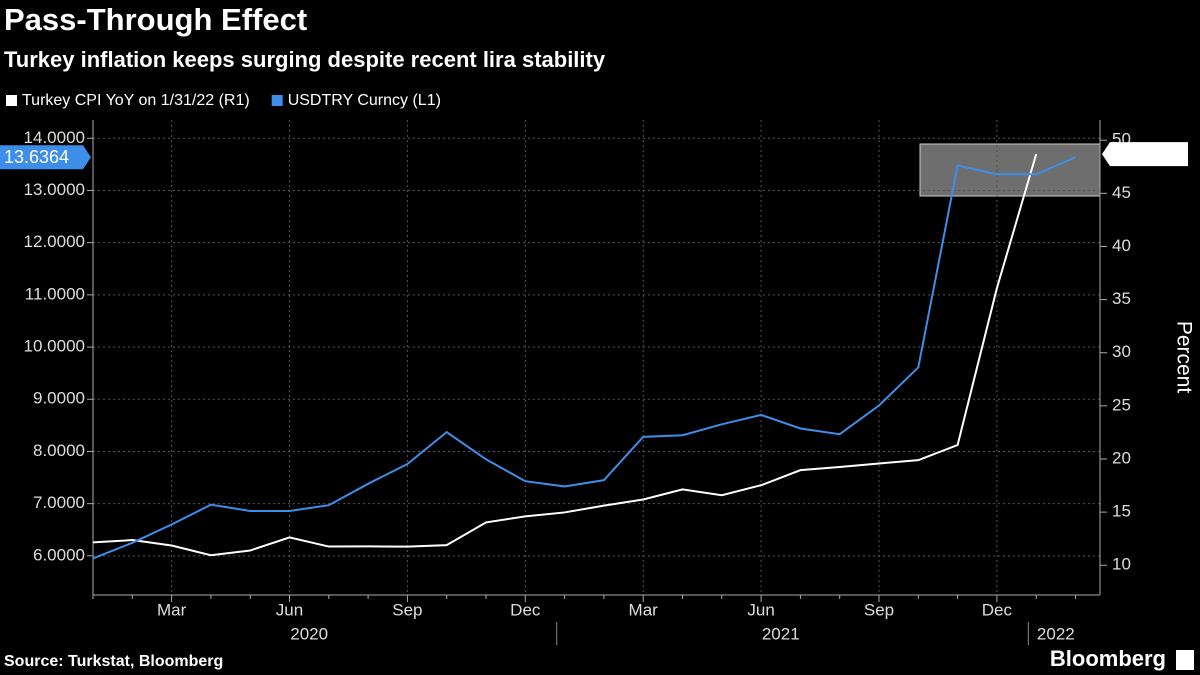 This screenshot has width=1200, height=675. What do you see at coordinates (59, 398) in the screenshot?
I see `y-tick-label: 9.0000` at bounding box center [59, 398].